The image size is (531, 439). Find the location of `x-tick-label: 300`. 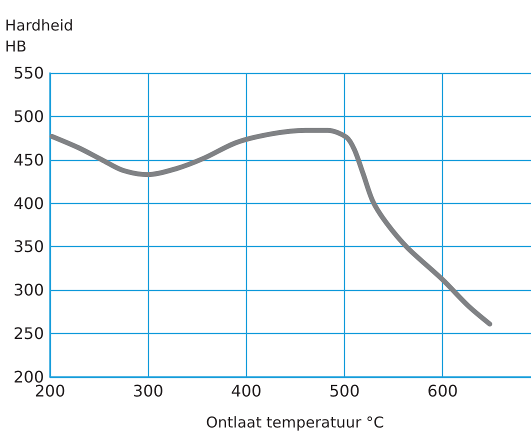

x-tick-label: 300 is located at coordinates (148, 391).